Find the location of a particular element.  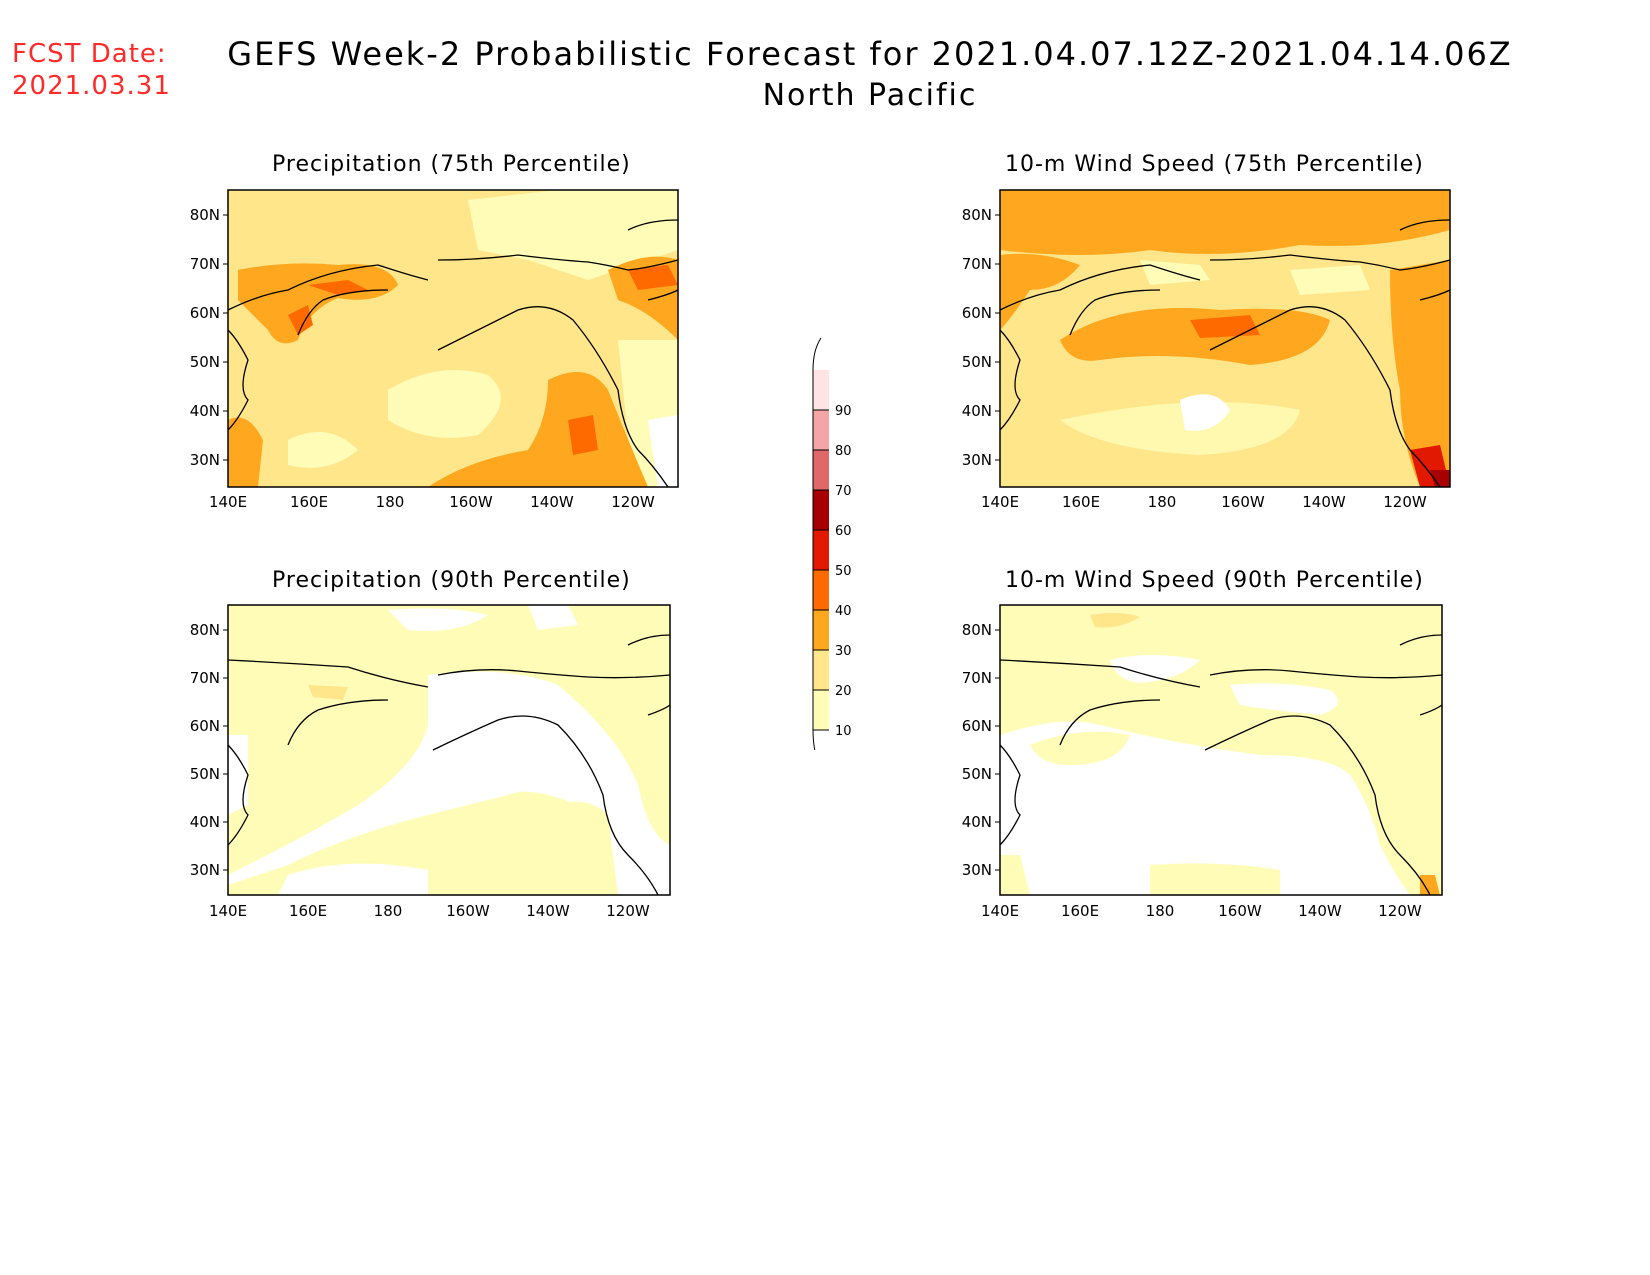

page-subtitle: North Pacific is located at coordinates (870, 95).